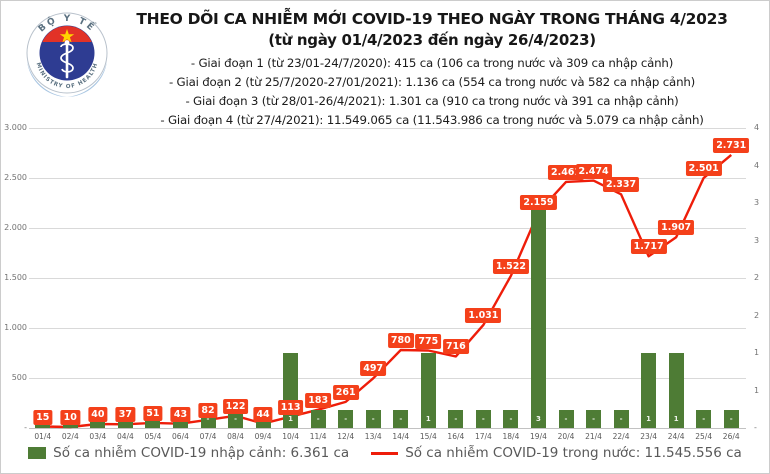 Image resolution: width=770 pixels, height=474 pixels. Describe the element at coordinates (538, 436) in the screenshot. I see `x-axis-label: 19/4` at that location.